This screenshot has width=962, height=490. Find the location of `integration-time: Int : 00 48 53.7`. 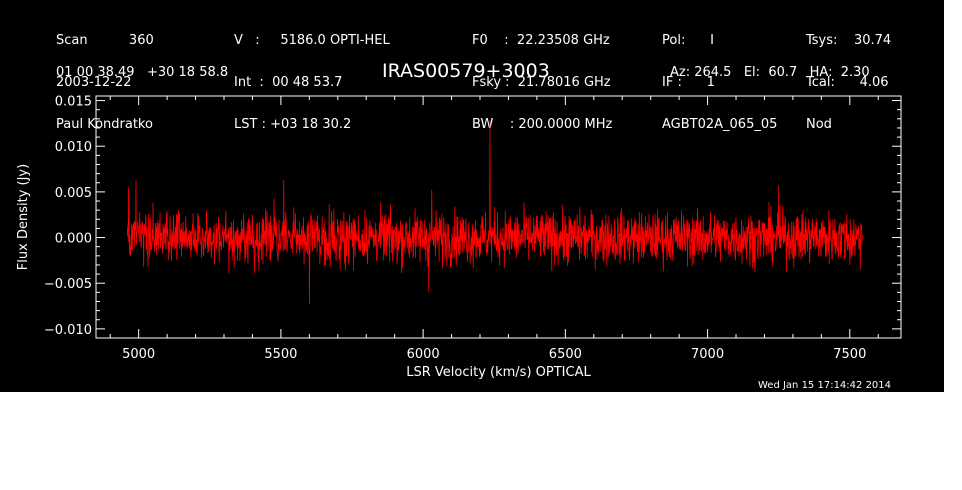

integration-time: Int : 00 48 53.7 is located at coordinates (288, 82).